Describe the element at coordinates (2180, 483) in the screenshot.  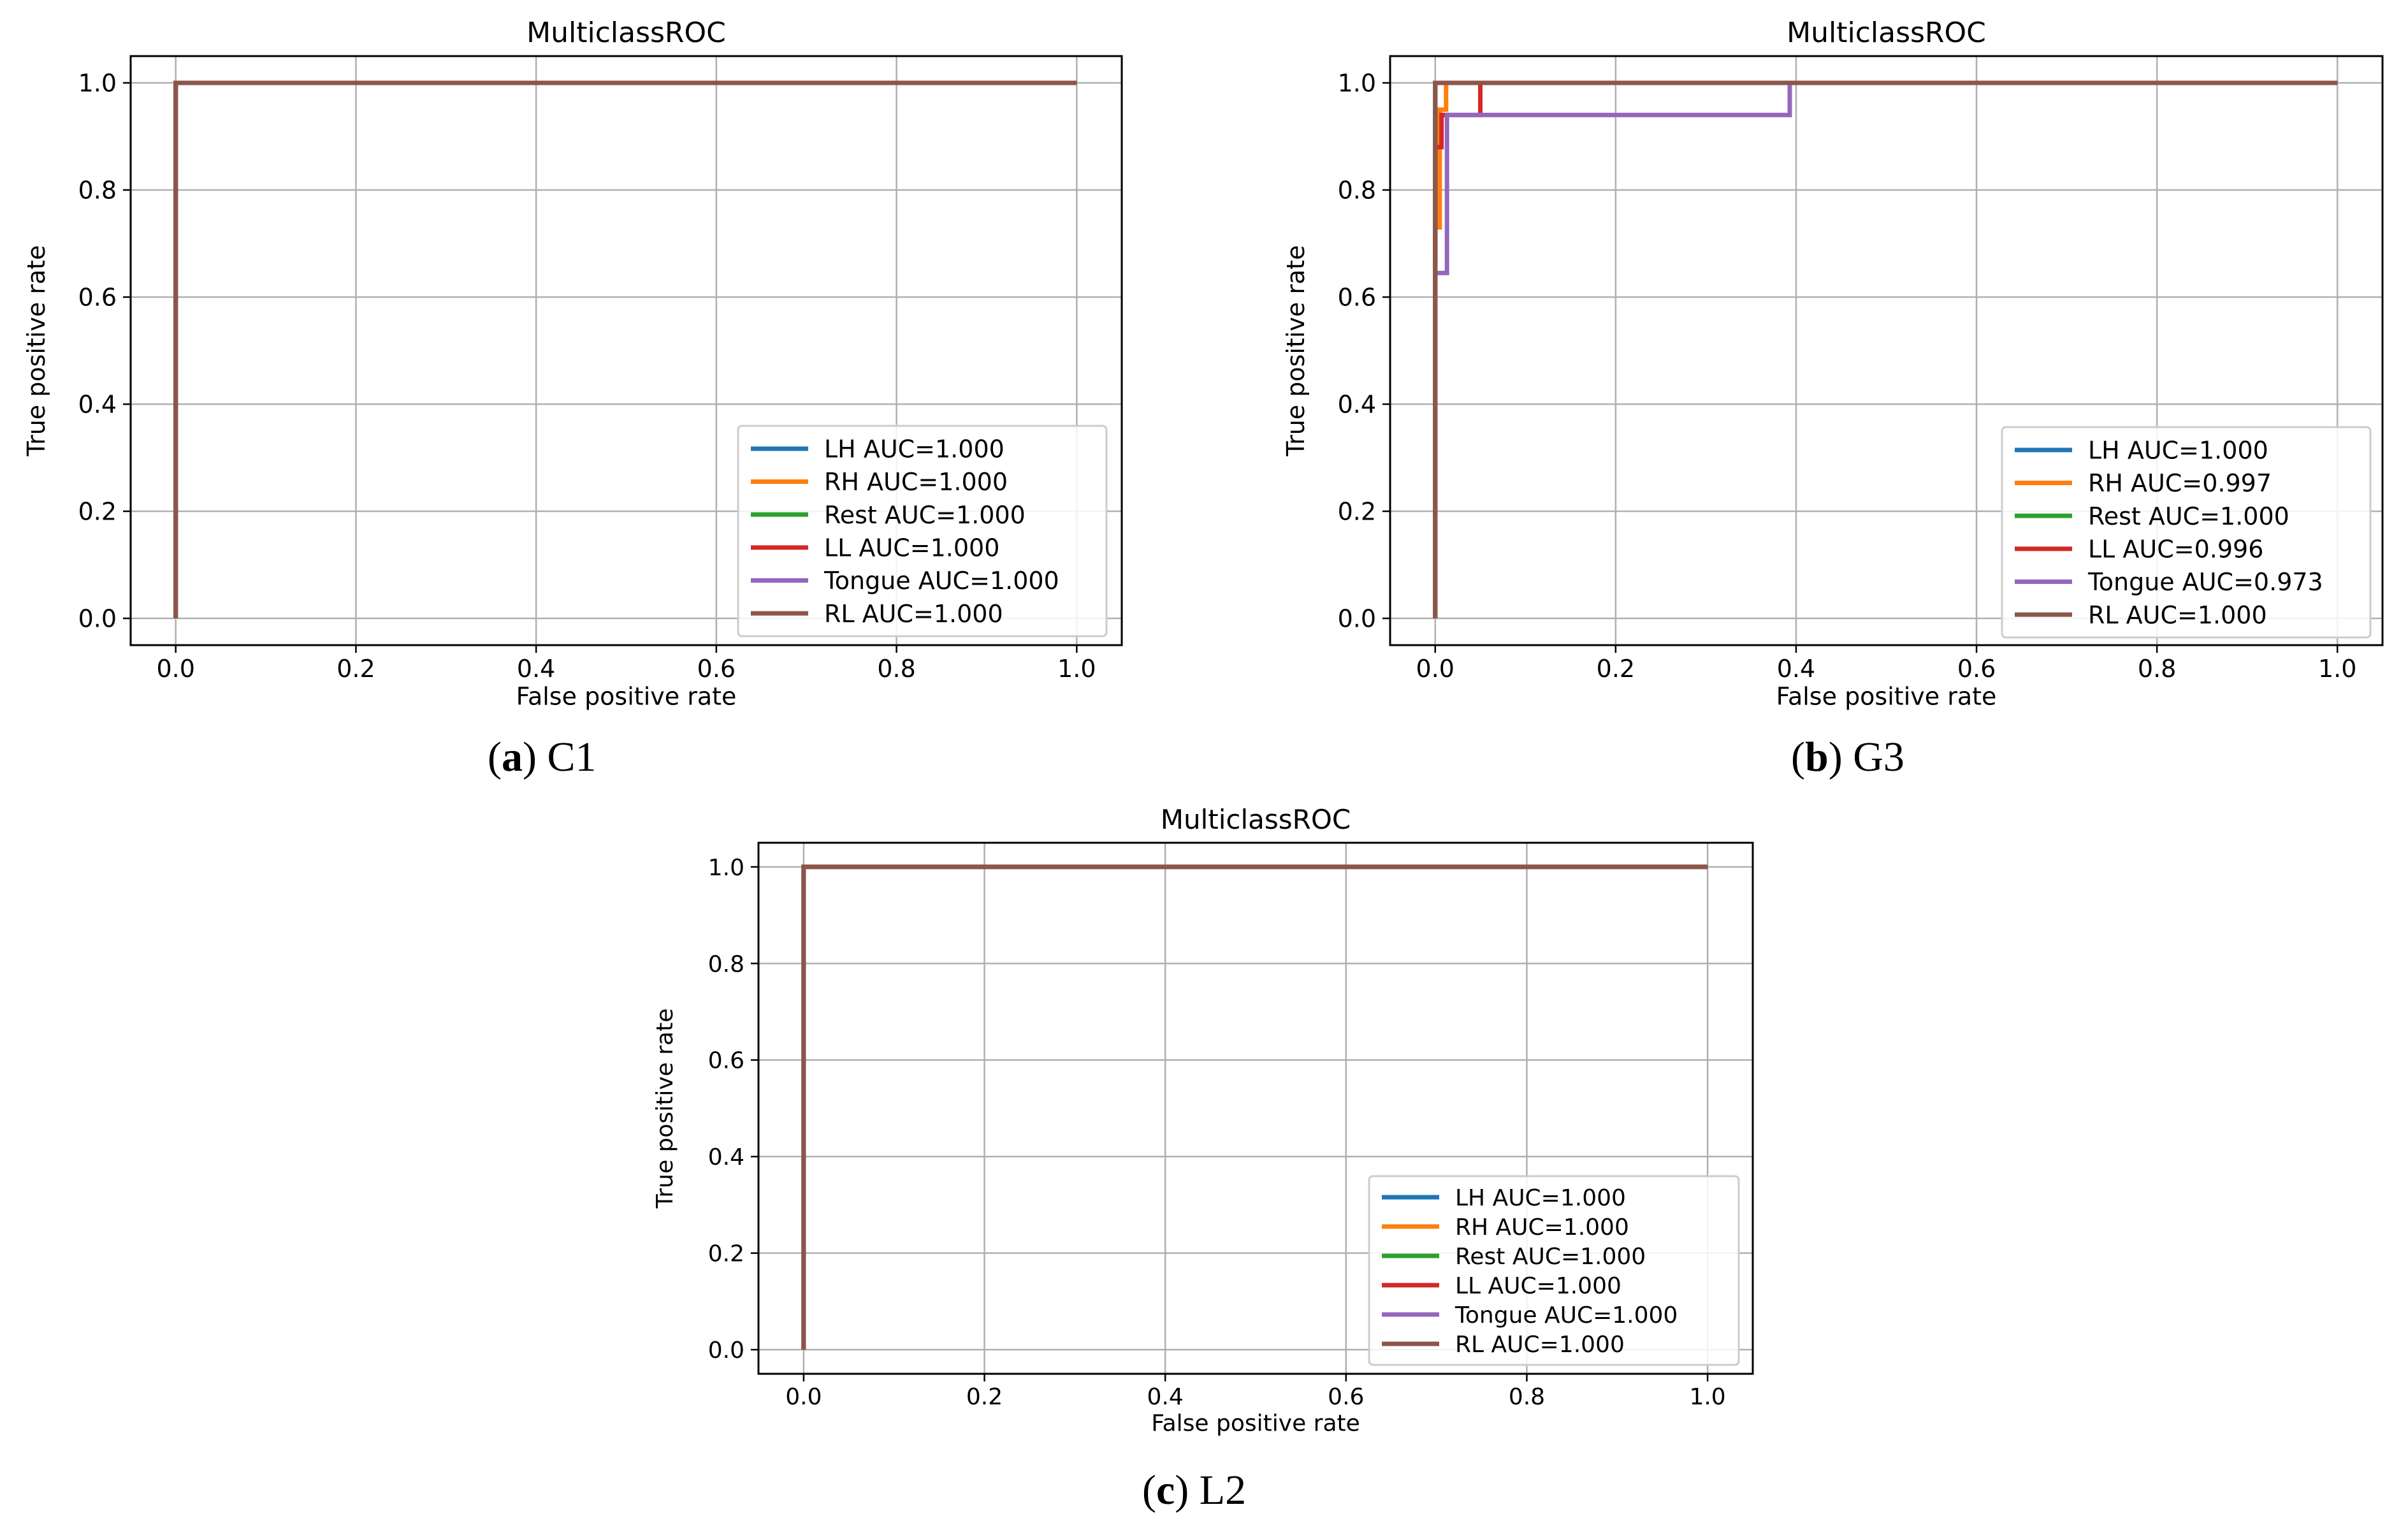
I see `legend-label: RH AUC=0.997` at that location.